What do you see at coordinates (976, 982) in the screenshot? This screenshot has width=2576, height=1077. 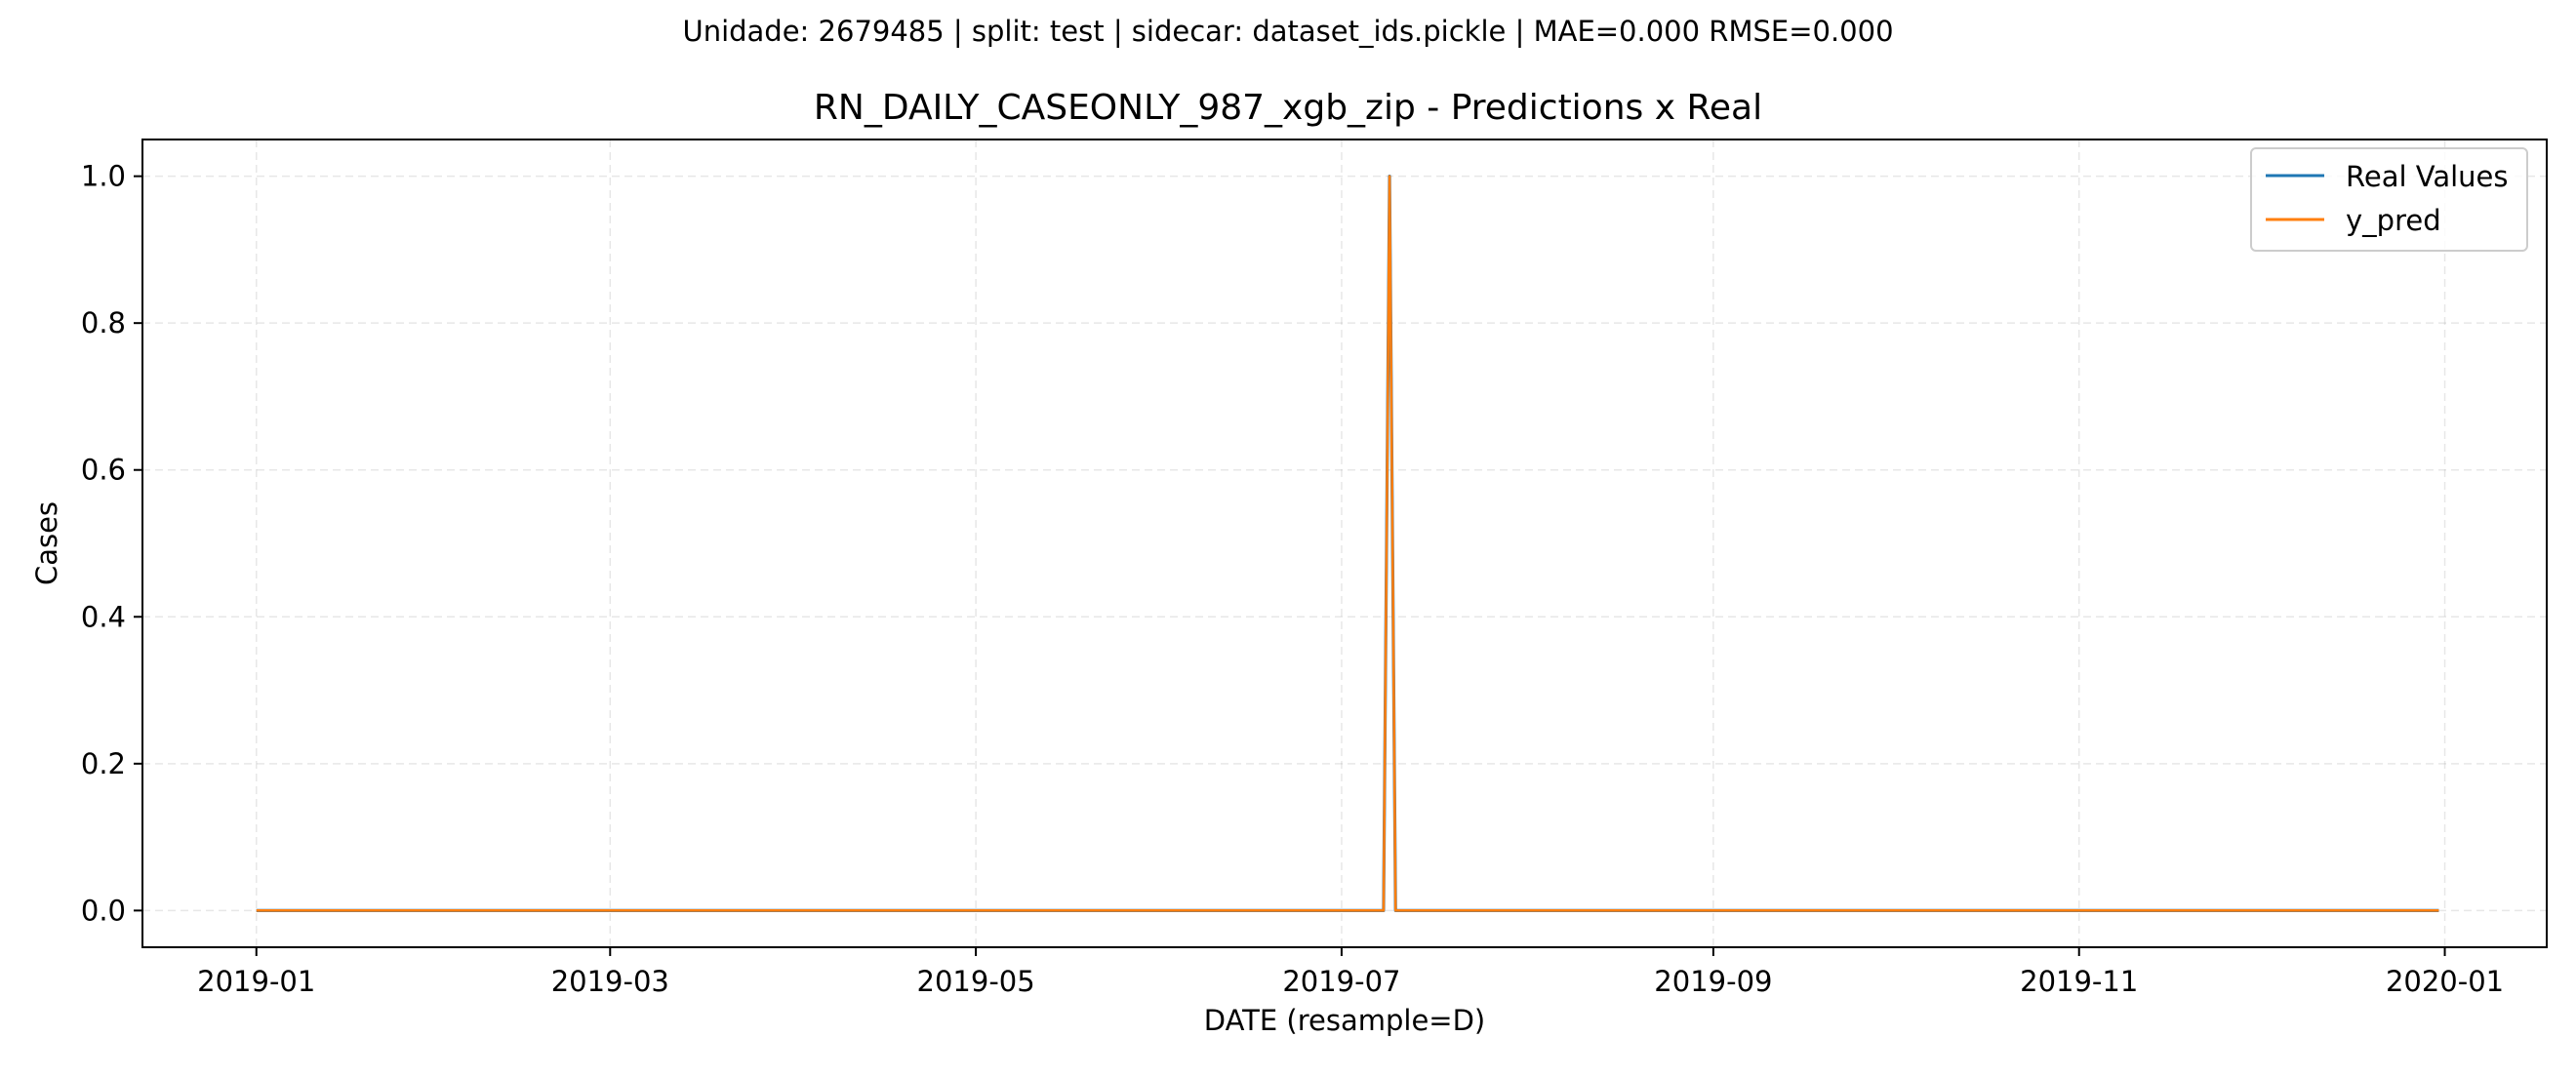 I see `x-tick-label: 2019-05` at bounding box center [976, 982].